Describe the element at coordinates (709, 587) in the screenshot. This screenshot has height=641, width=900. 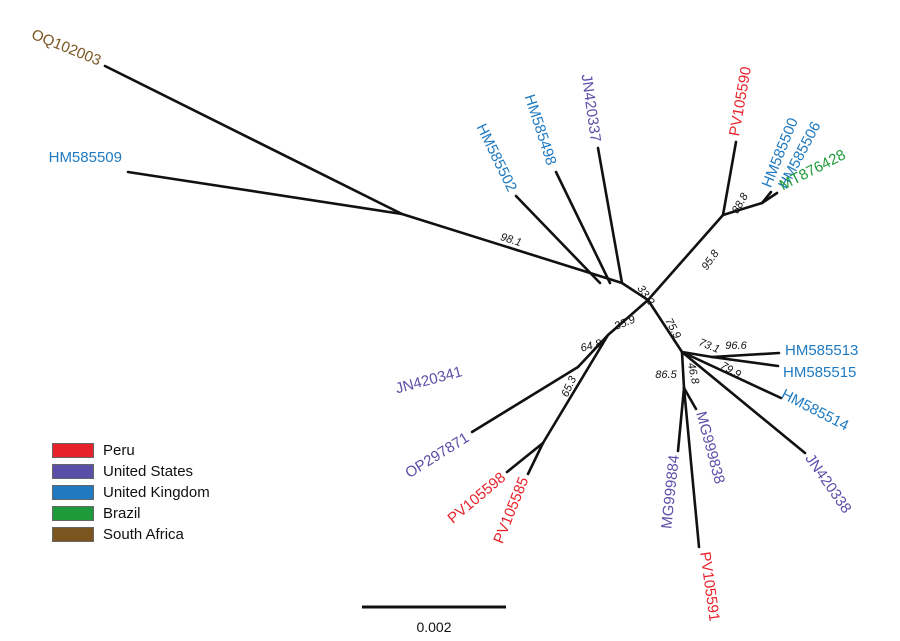
I see `tip-label-pv105591: PV105591` at that location.